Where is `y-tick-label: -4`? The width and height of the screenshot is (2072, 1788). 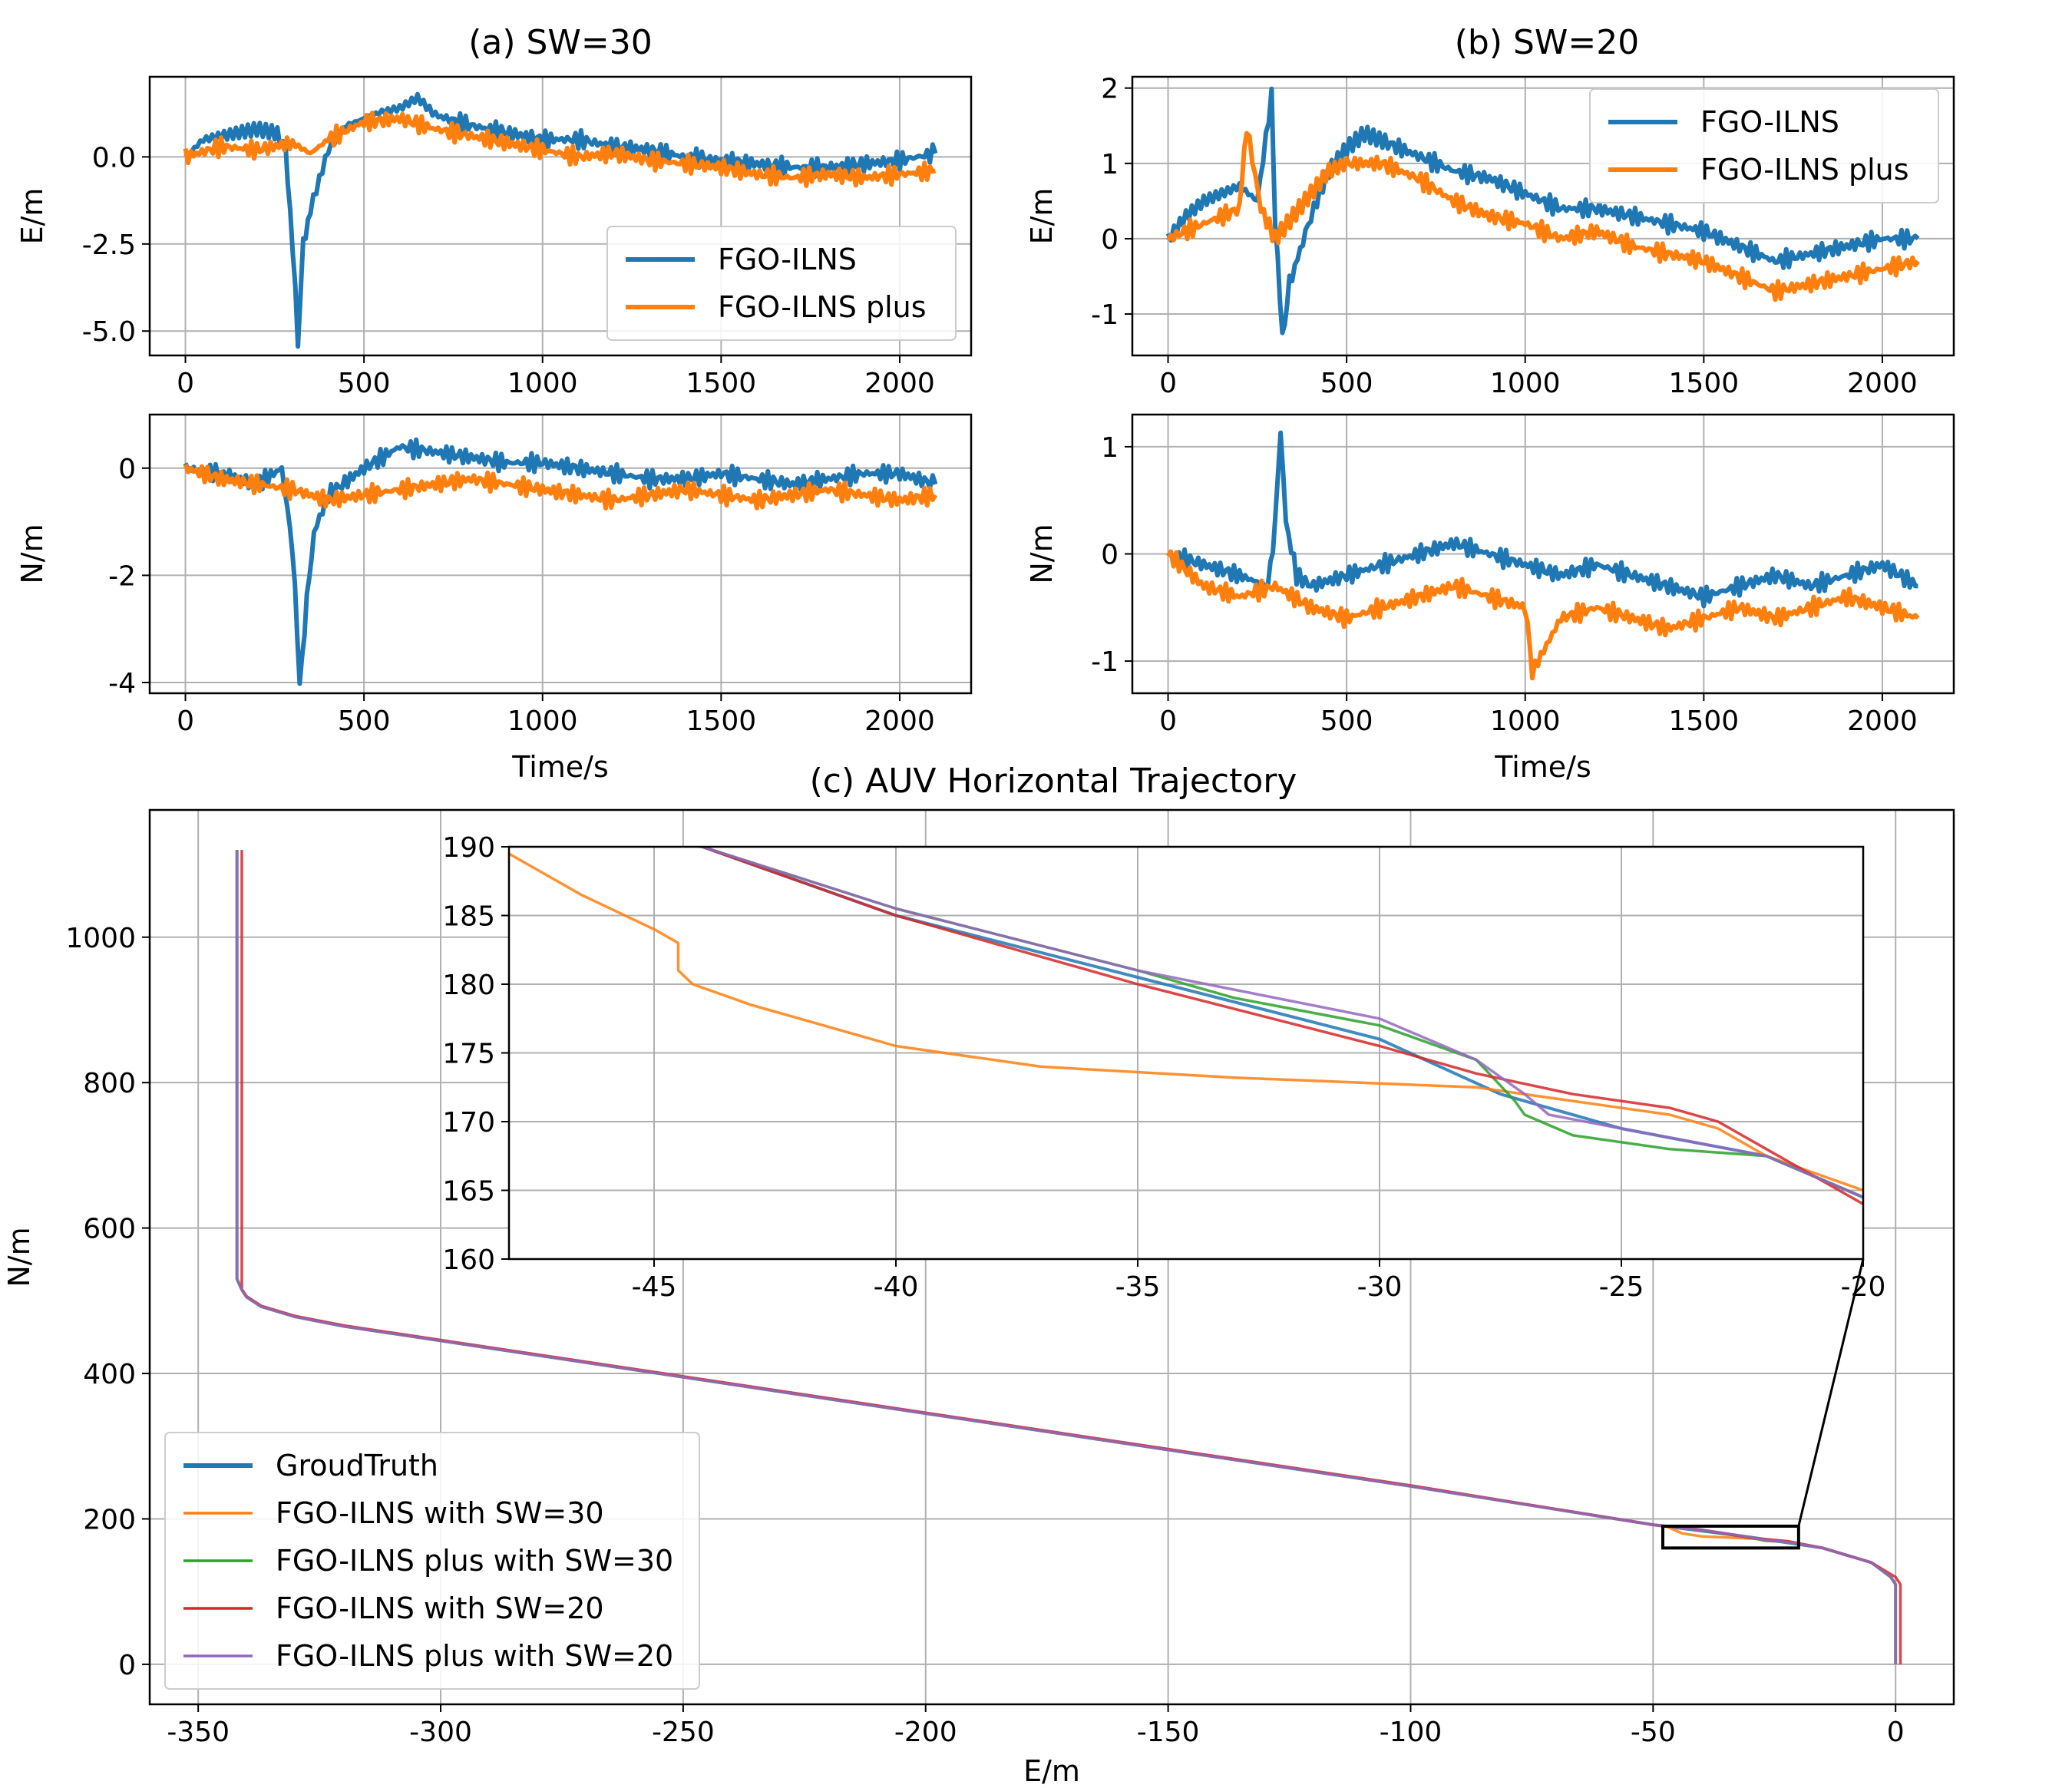
y-tick-label: -4 is located at coordinates (122, 683).